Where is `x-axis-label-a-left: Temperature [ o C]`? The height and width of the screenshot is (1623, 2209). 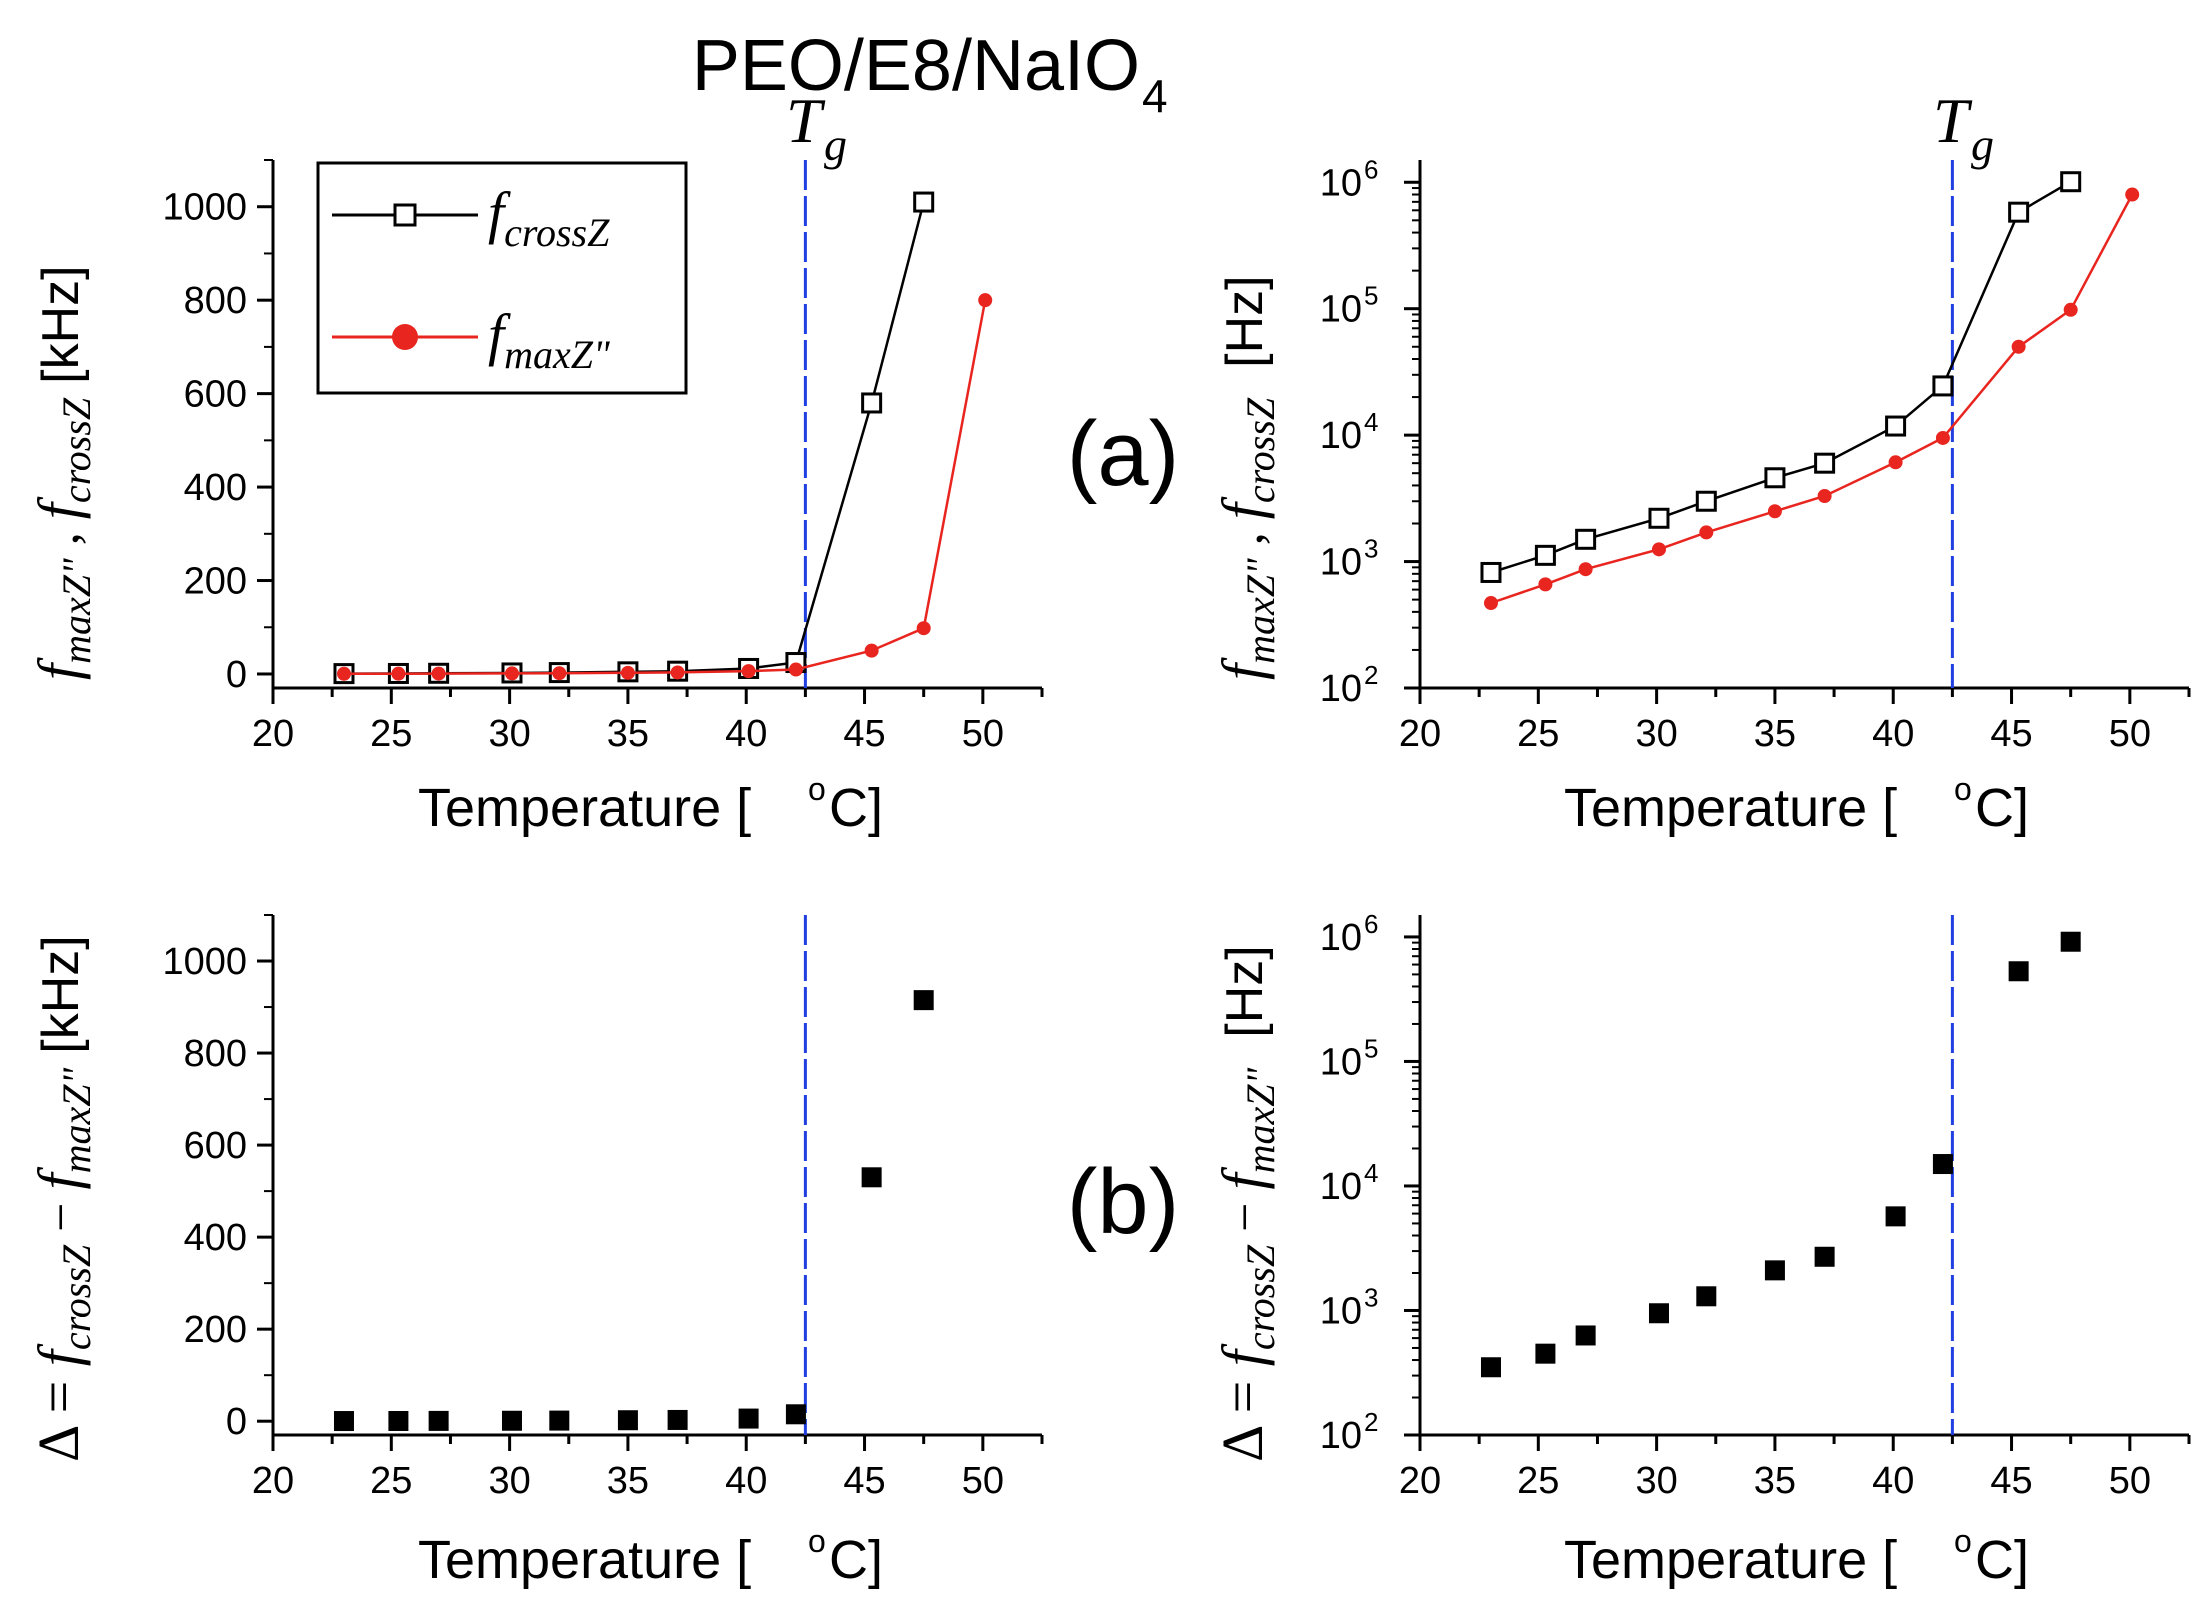
x-axis-label-a-left: Temperature [ o C] is located at coordinates (650, 804).